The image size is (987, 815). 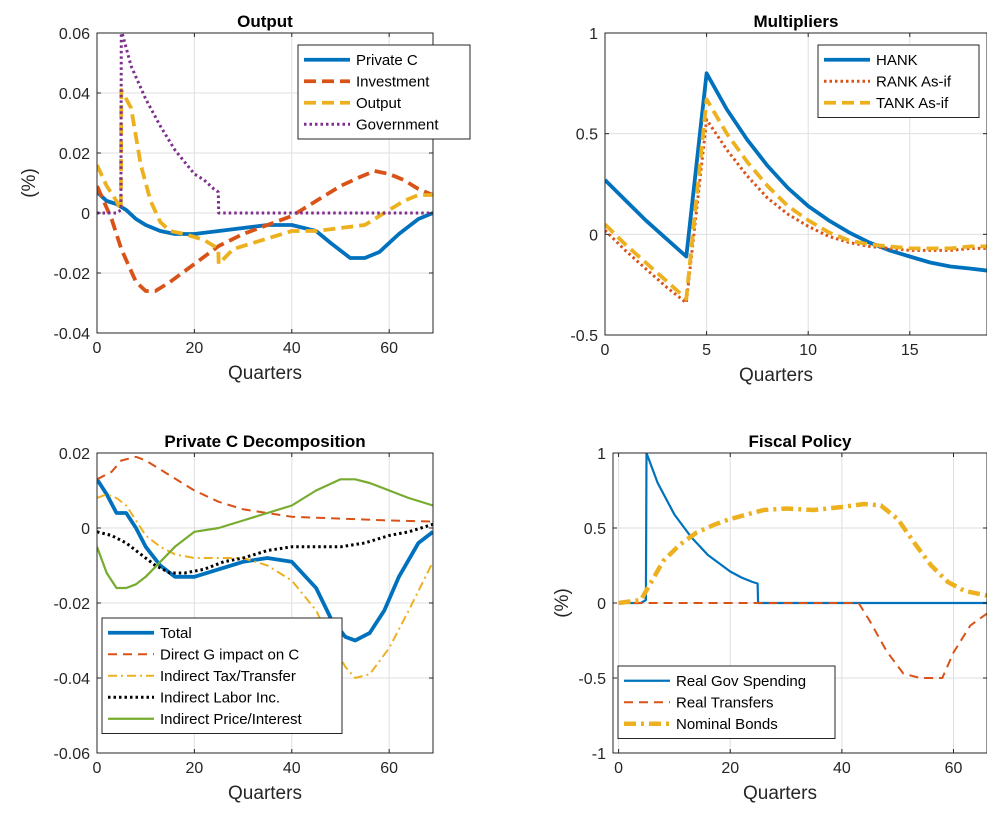 I want to click on series-line-total, so click(x=265, y=560).